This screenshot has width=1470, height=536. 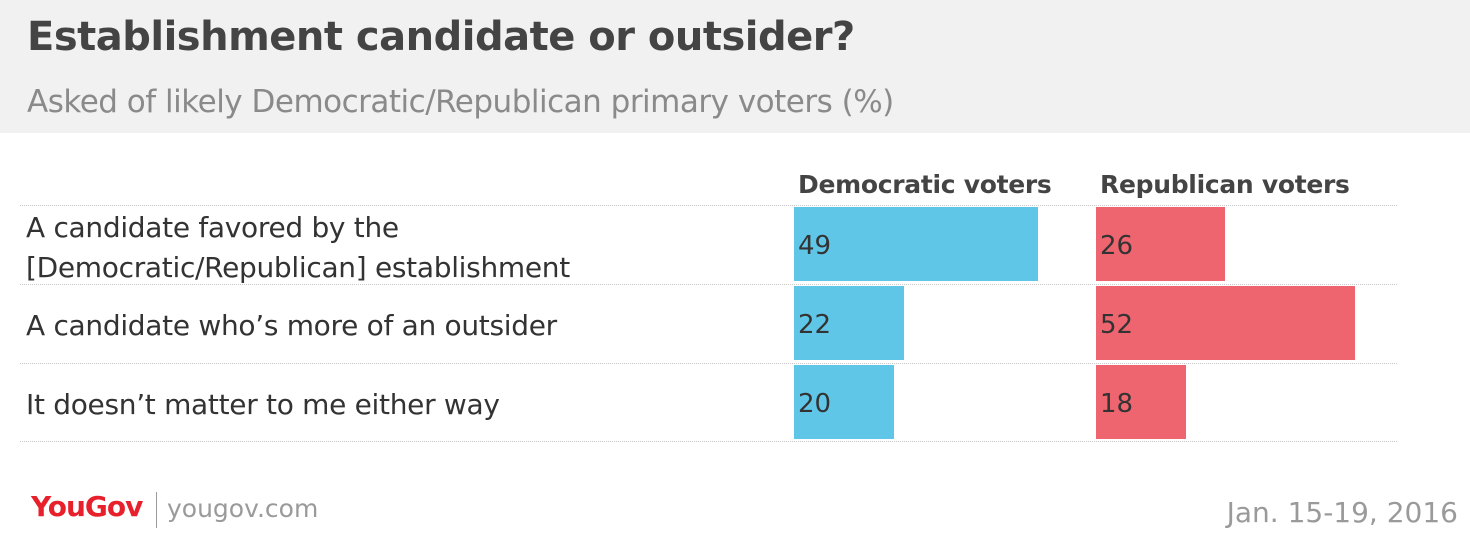 I want to click on row-label-line: A candidate who’s more of an outsider, so click(x=291, y=325).